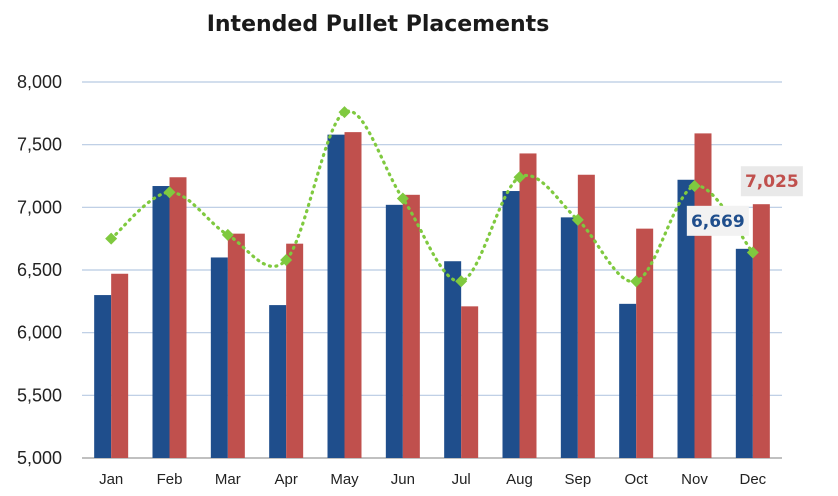 This screenshot has height=496, width=838. What do you see at coordinates (470, 382) in the screenshot?
I see `bar-series-2-jul` at bounding box center [470, 382].